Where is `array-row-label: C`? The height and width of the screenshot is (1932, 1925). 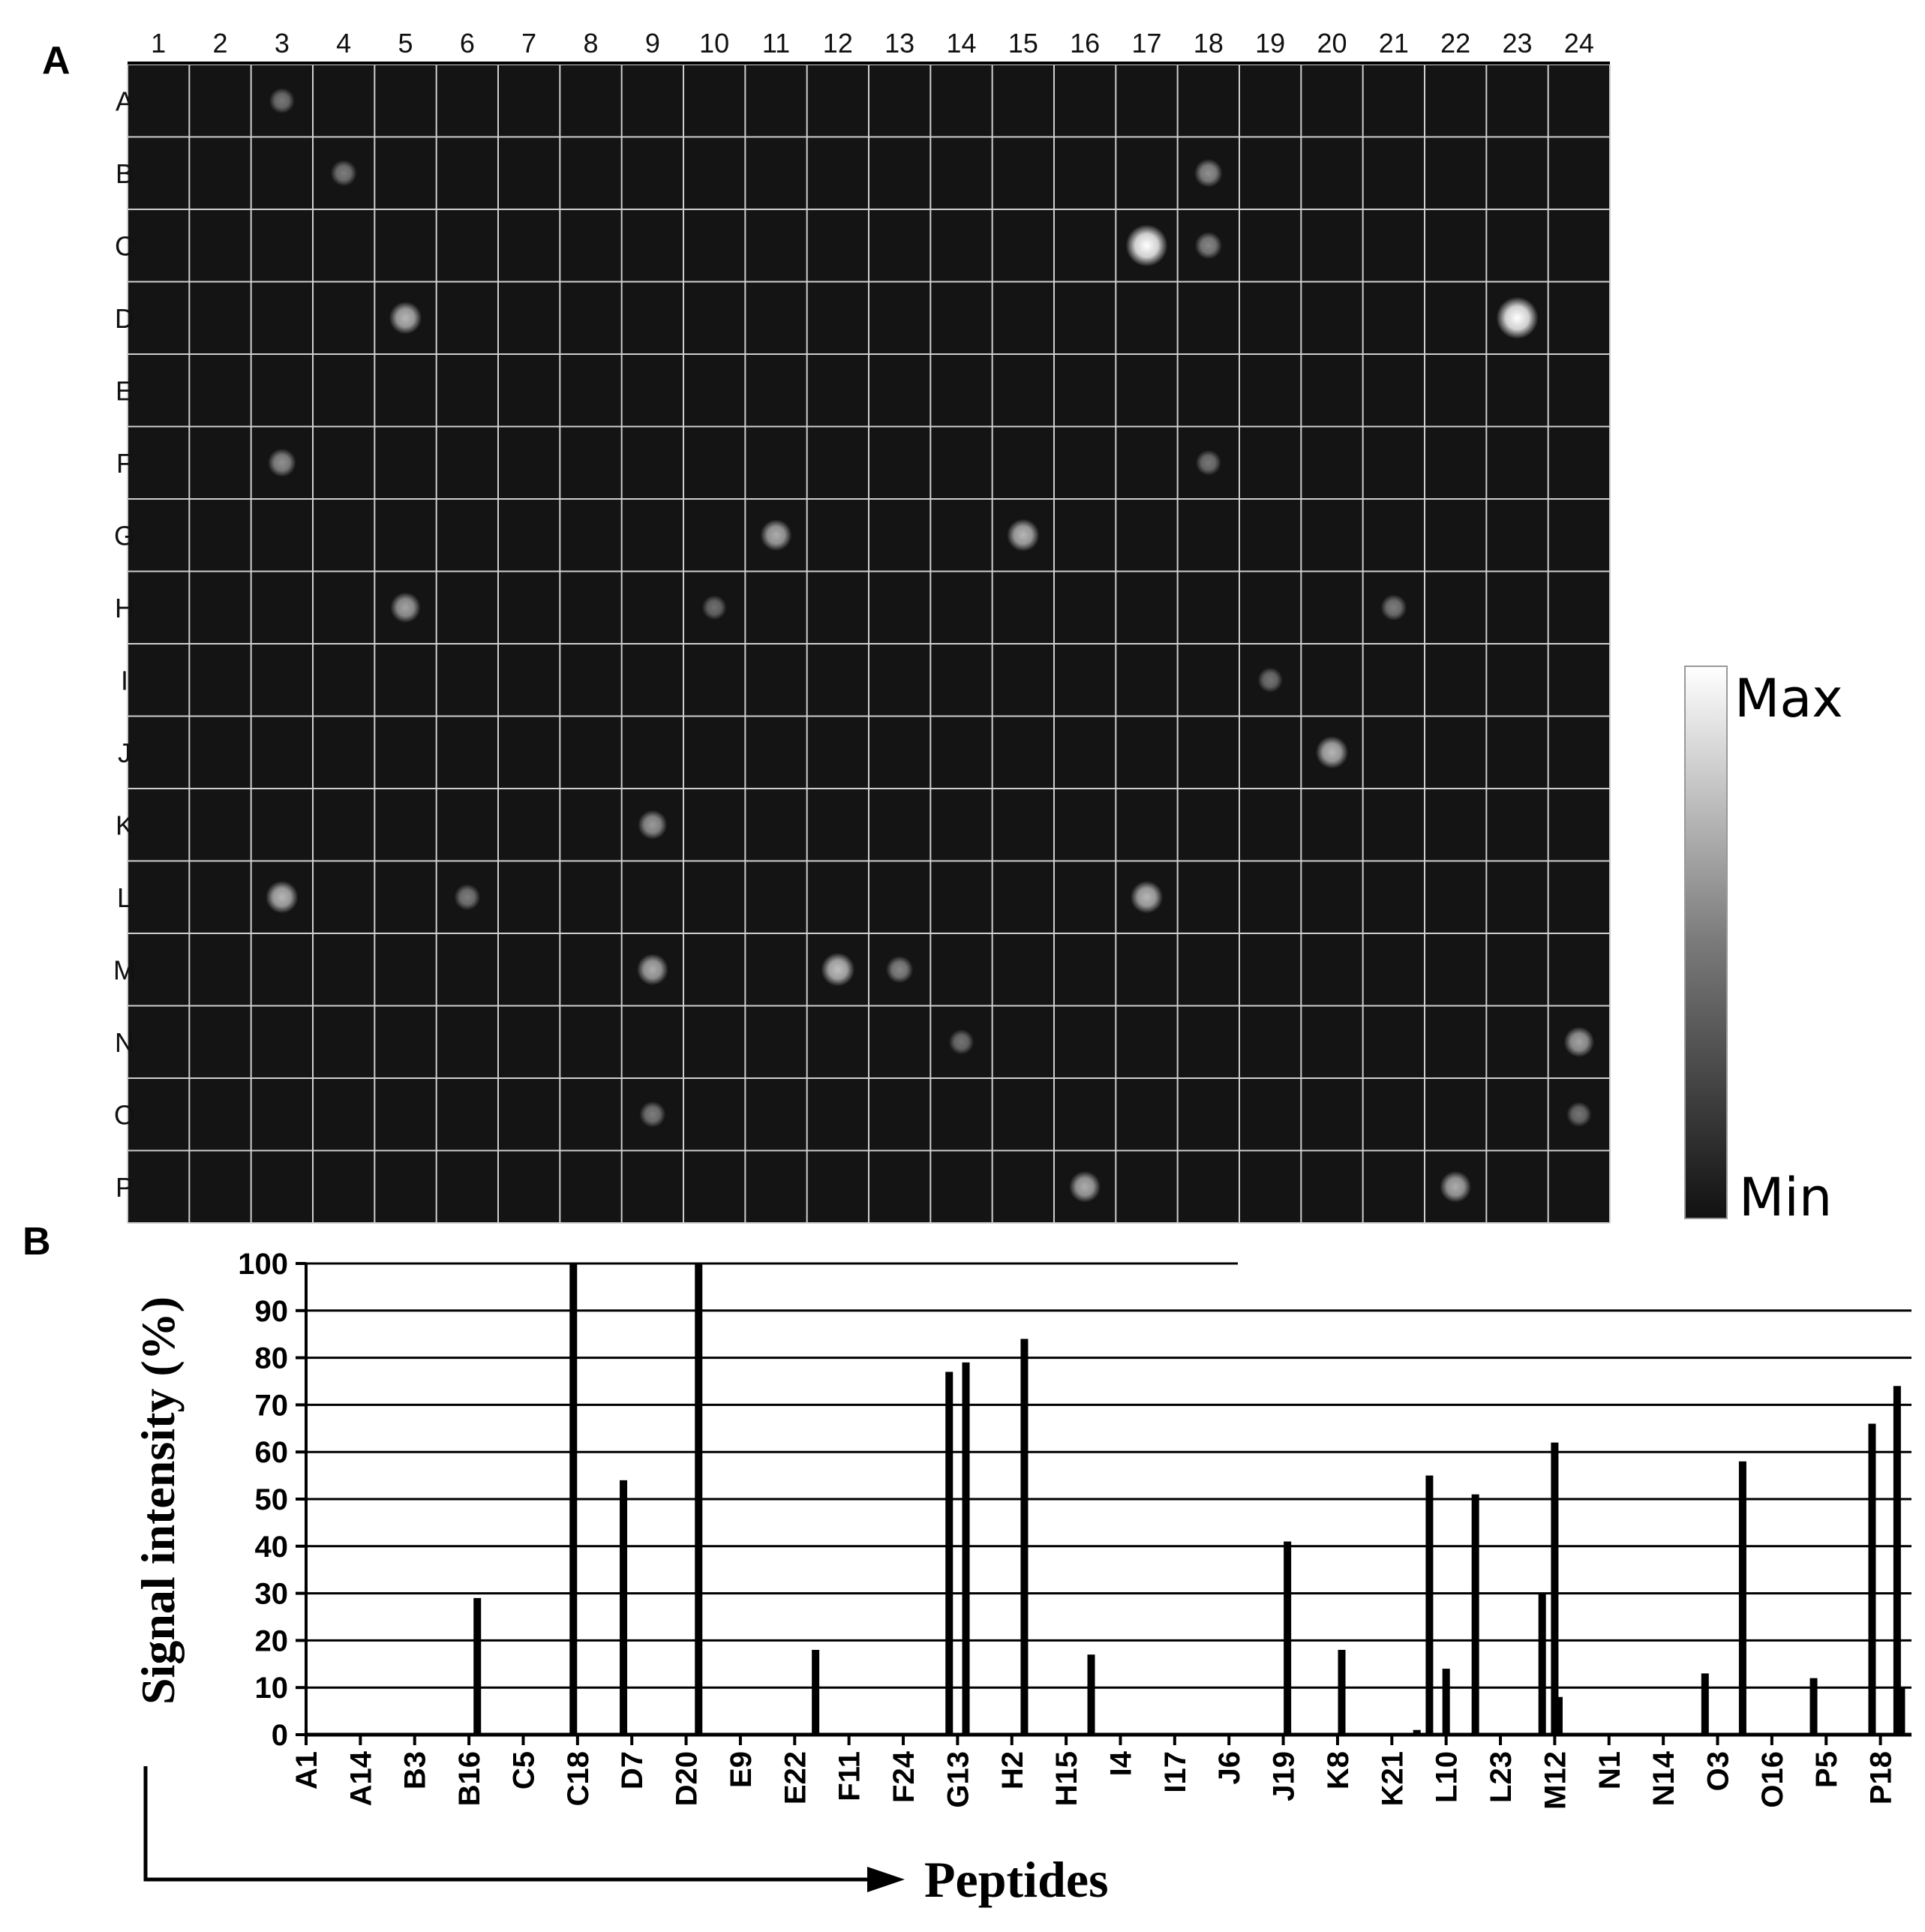
array-row-label: C is located at coordinates (125, 246).